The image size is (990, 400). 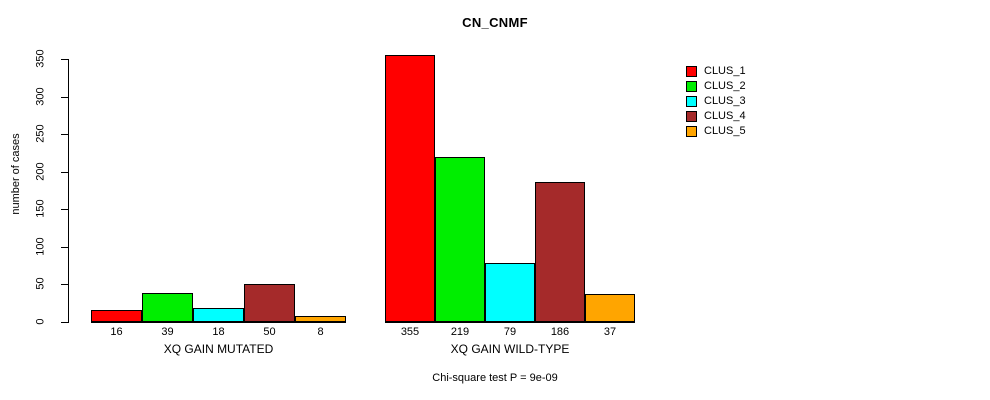 What do you see at coordinates (320, 332) in the screenshot?
I see `bar-count-label: 8` at bounding box center [320, 332].